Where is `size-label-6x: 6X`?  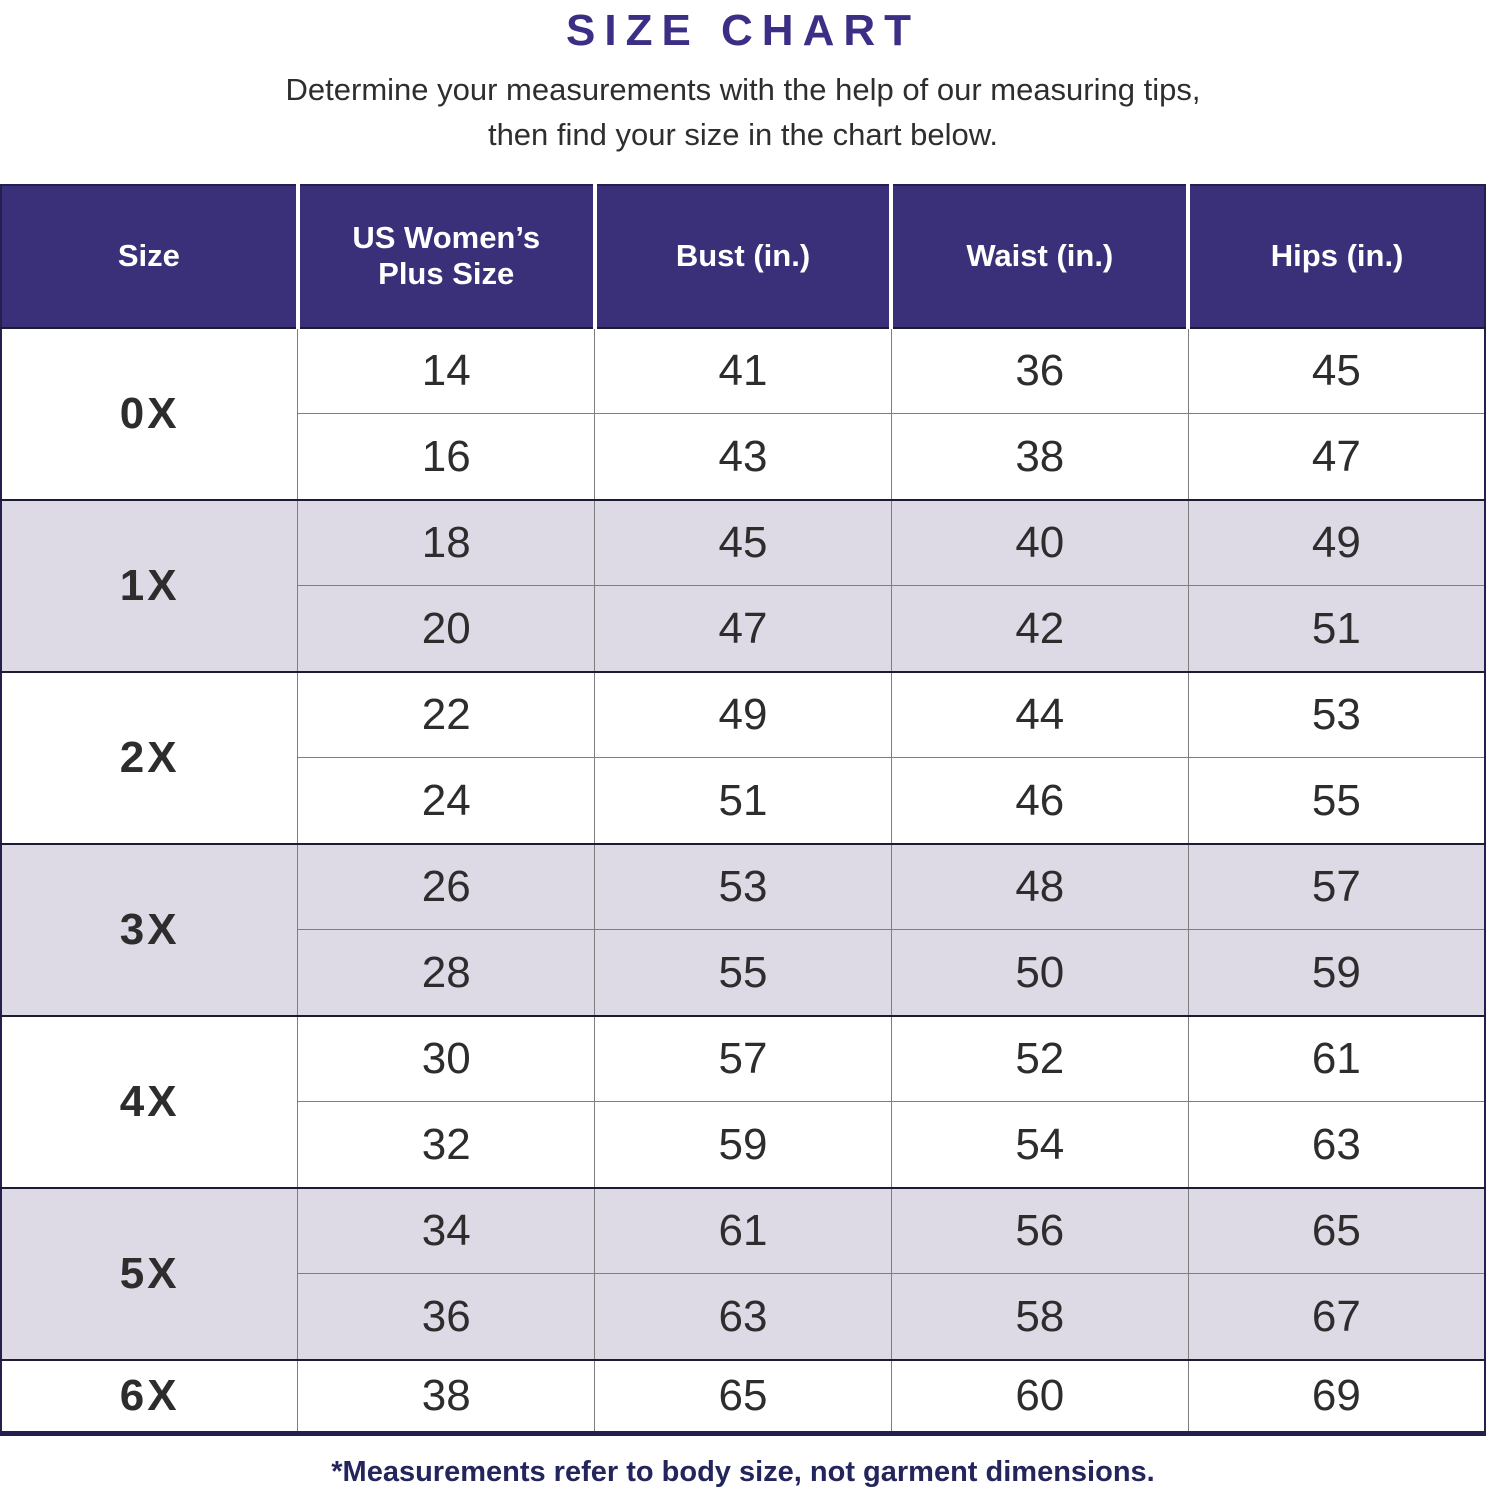
size-label-6x: 6X is located at coordinates (149, 1396).